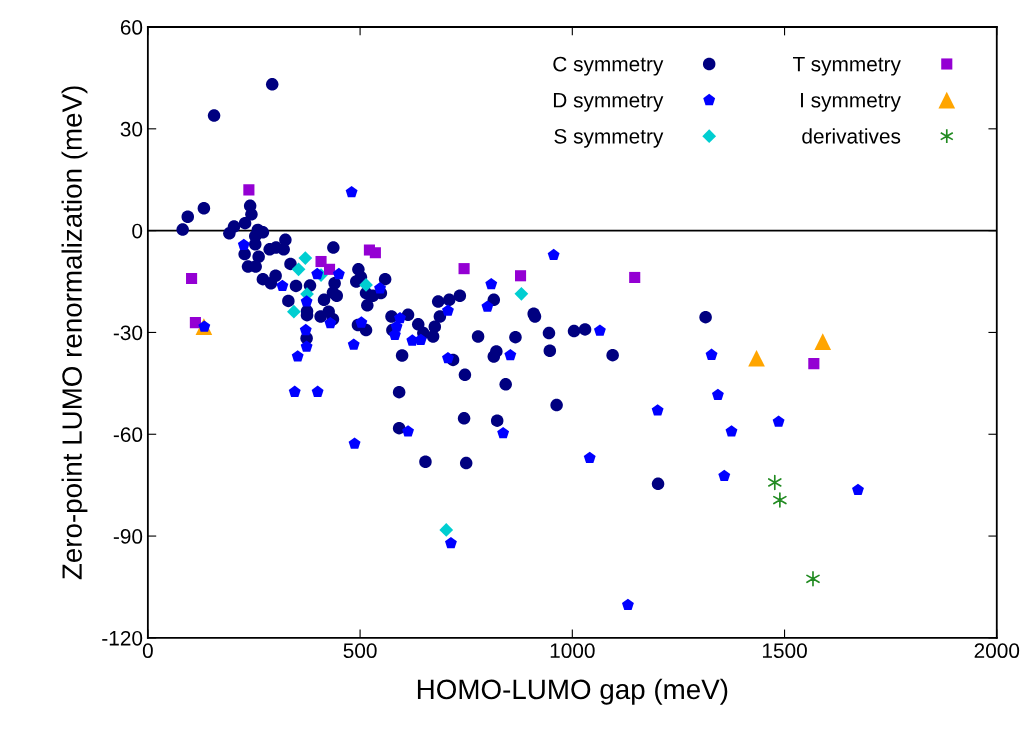 This screenshot has height=740, width=1034. What do you see at coordinates (147, 651) in the screenshot?
I see `x-tick-label: 0` at bounding box center [147, 651].